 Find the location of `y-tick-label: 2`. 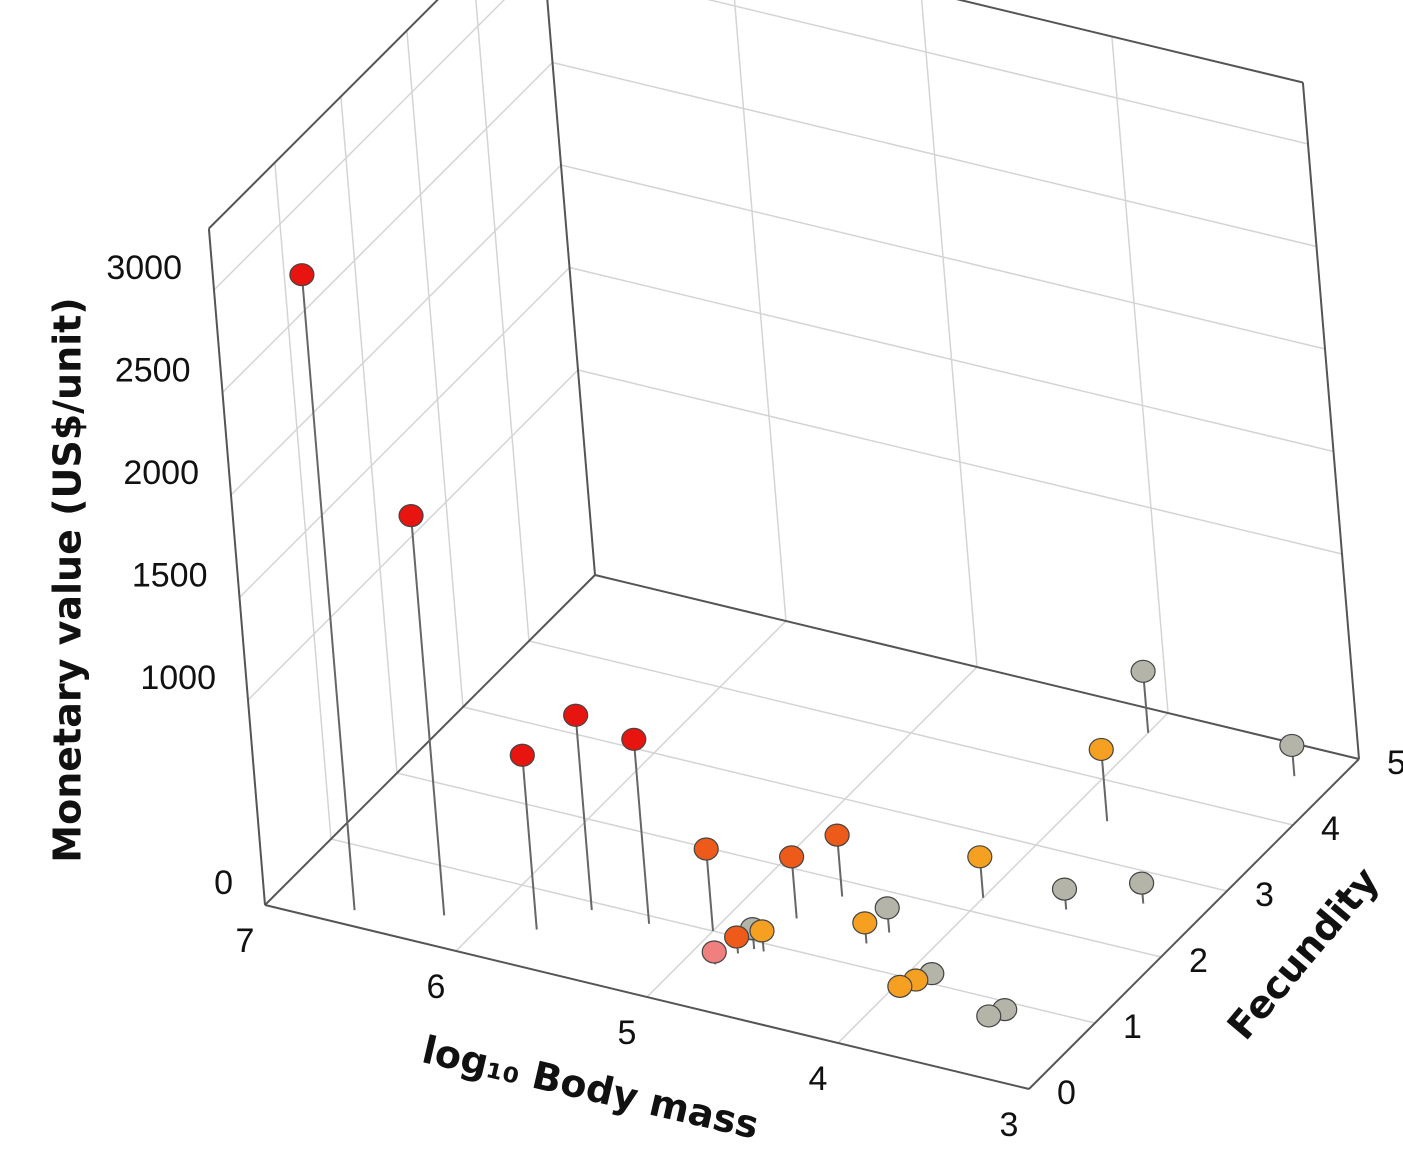

y-tick-label: 2 is located at coordinates (1198, 961).